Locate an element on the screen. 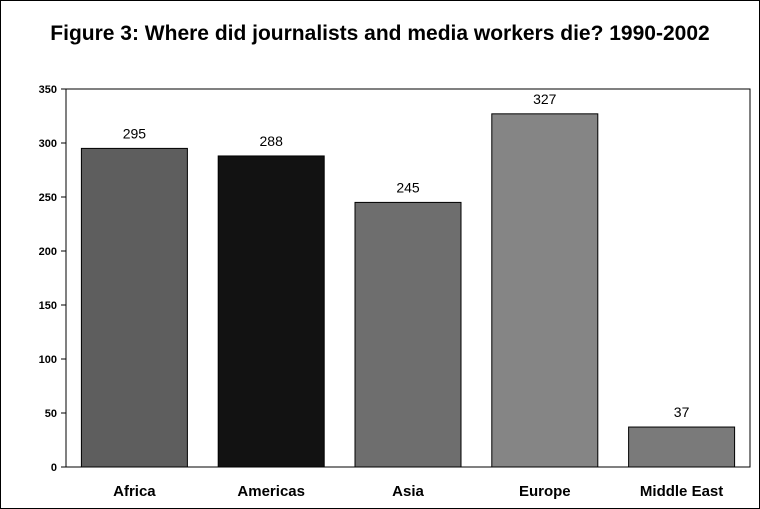 This screenshot has width=760, height=509. x-category-label: Middle East is located at coordinates (681, 491).